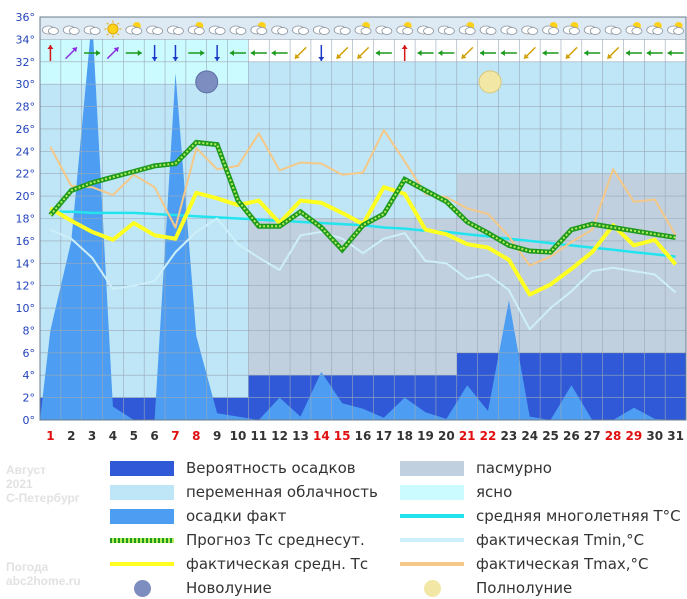  I want to click on legend-label: Прогноз Тс среднесут., so click(275, 540).